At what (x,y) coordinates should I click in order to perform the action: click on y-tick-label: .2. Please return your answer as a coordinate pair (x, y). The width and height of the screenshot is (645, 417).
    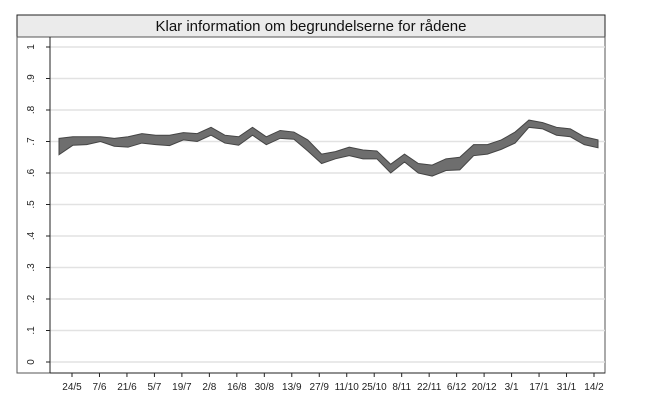
    Looking at the image, I should click on (31, 298).